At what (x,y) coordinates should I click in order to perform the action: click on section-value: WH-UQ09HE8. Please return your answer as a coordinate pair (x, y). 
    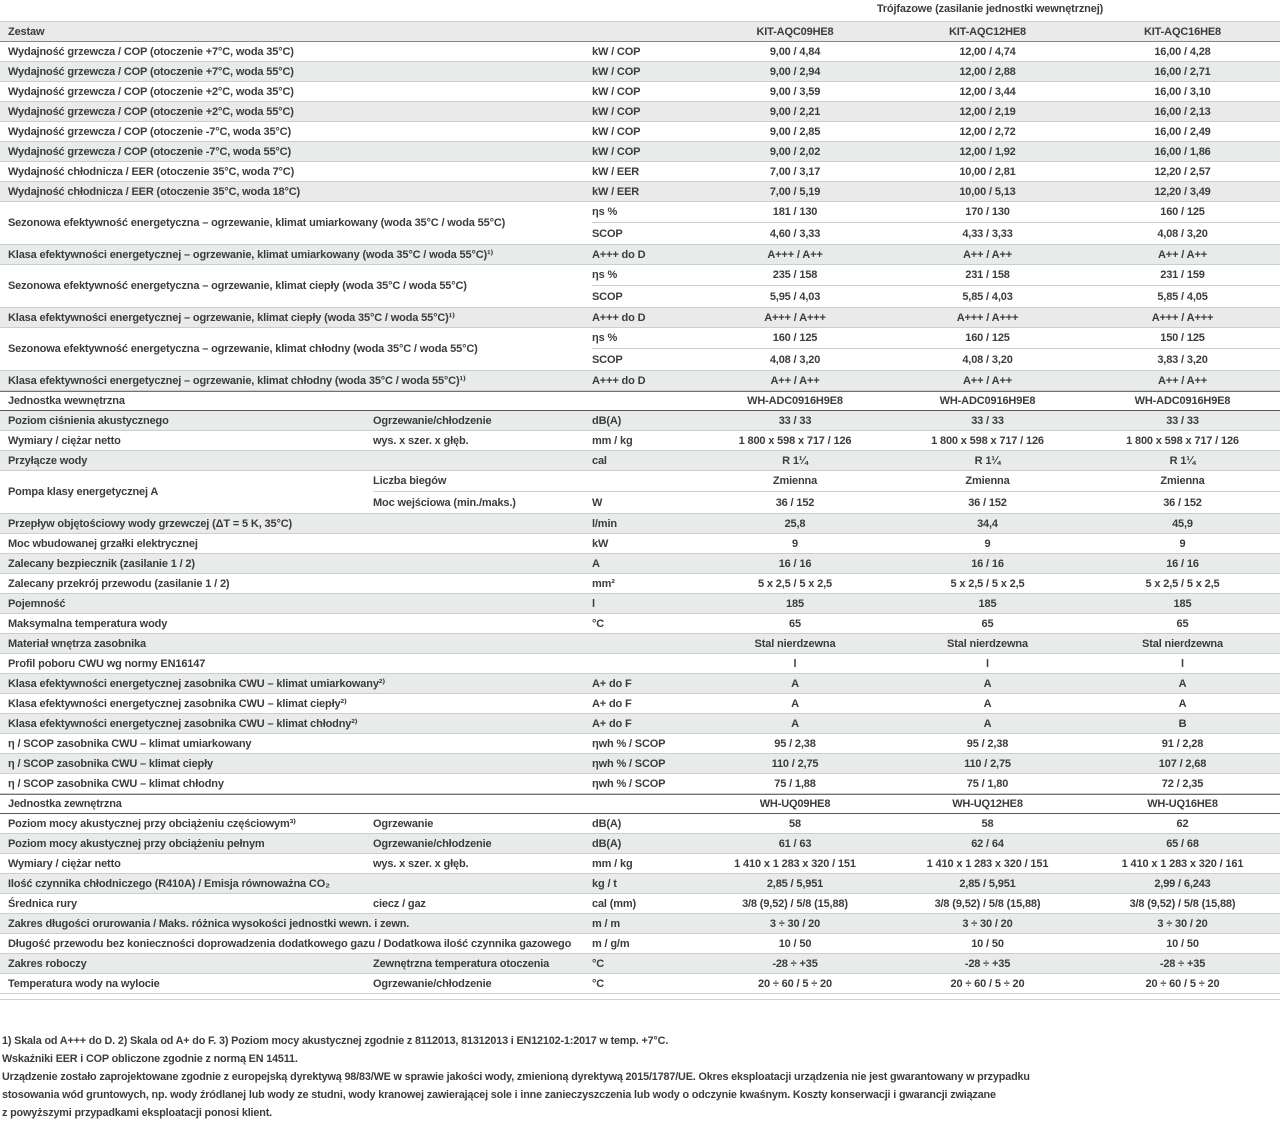
    Looking at the image, I should click on (795, 804).